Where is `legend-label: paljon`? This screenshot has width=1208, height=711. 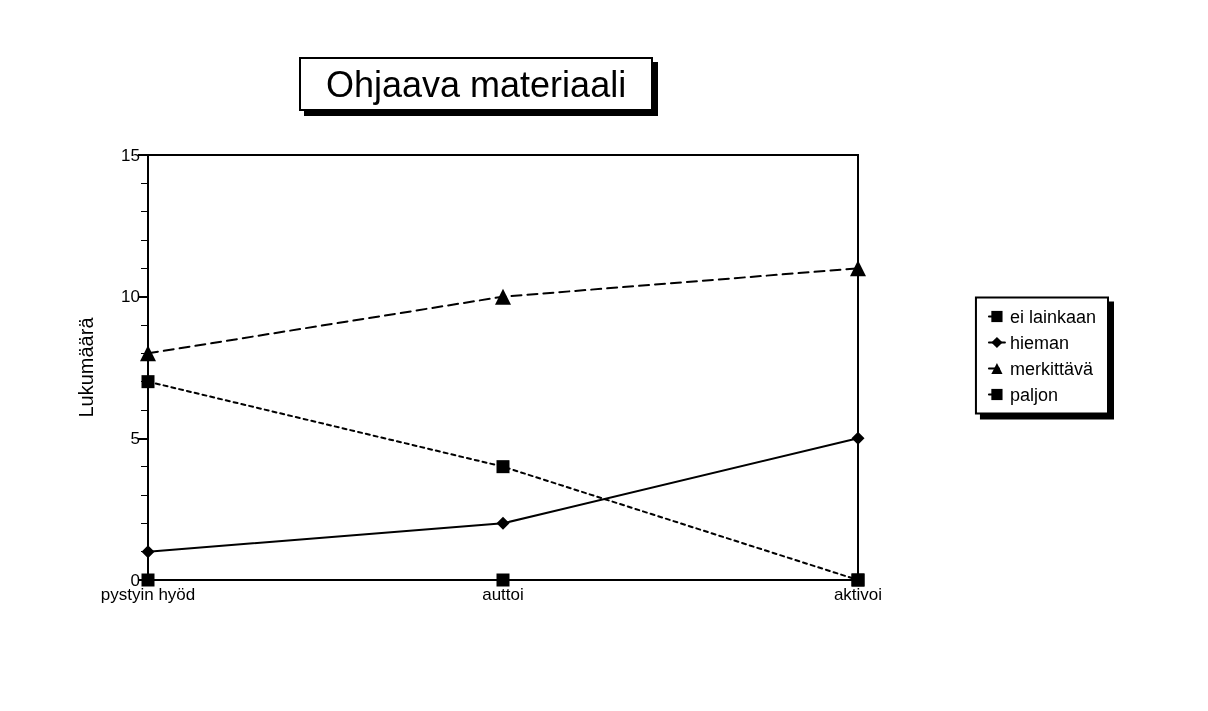 legend-label: paljon is located at coordinates (1033, 394).